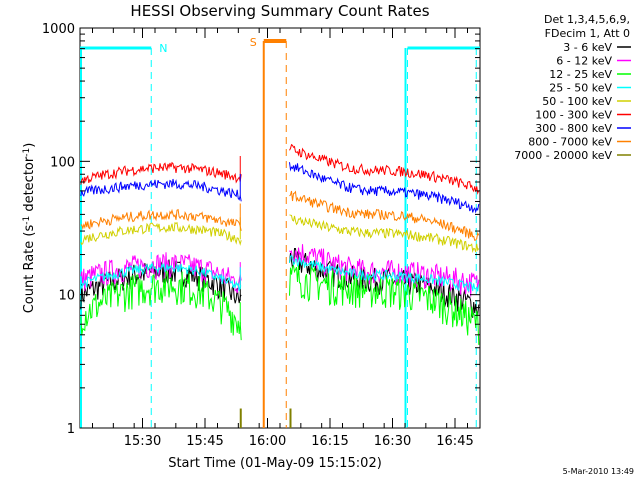  What do you see at coordinates (392, 441) in the screenshot?
I see `x-tick-label: 16:30` at bounding box center [392, 441].